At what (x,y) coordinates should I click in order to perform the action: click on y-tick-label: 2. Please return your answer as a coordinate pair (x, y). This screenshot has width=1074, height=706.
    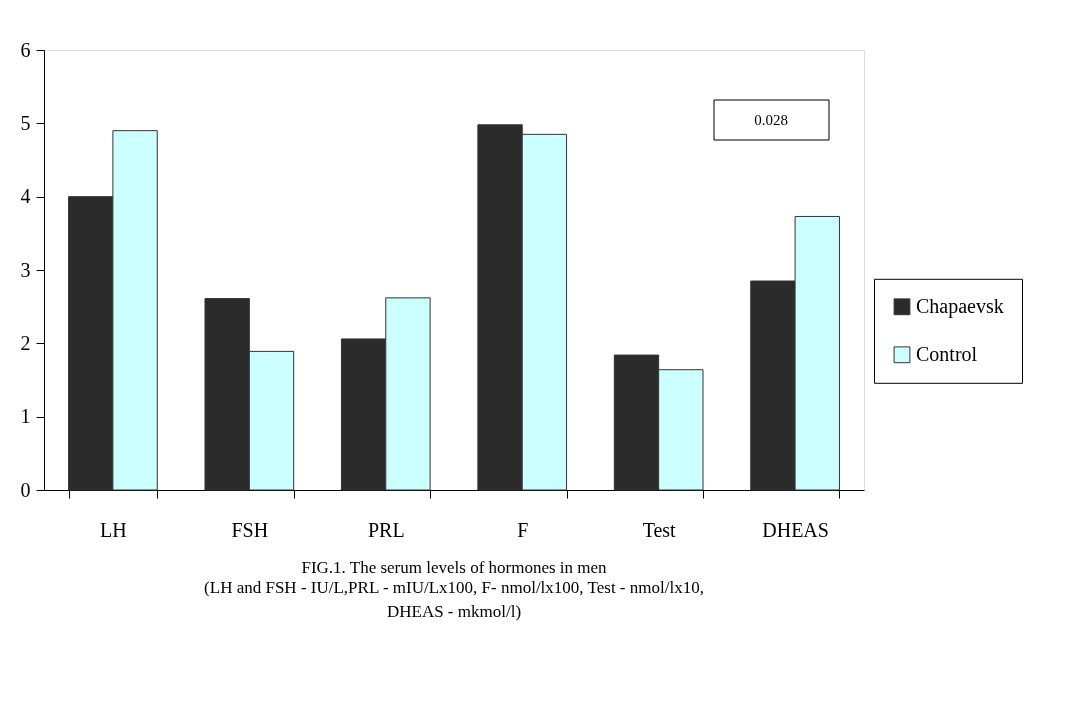
    Looking at the image, I should click on (25, 342).